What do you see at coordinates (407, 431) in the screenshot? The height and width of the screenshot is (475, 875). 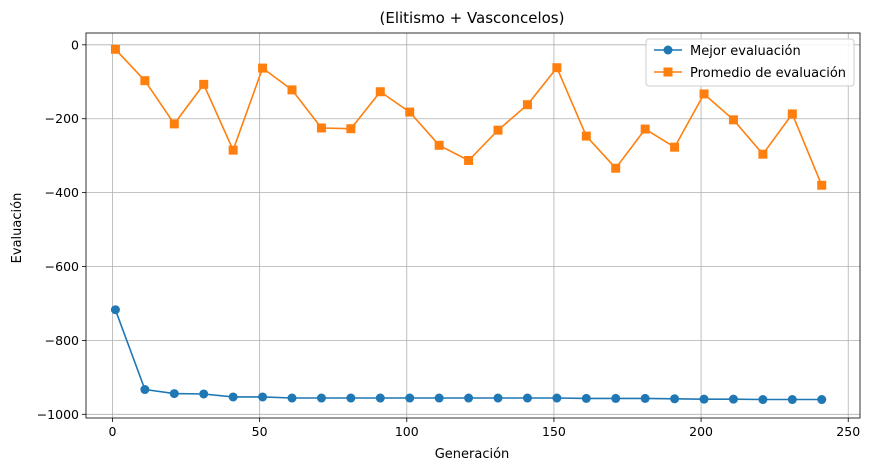 I see `x-tick-label: 100` at bounding box center [407, 431].